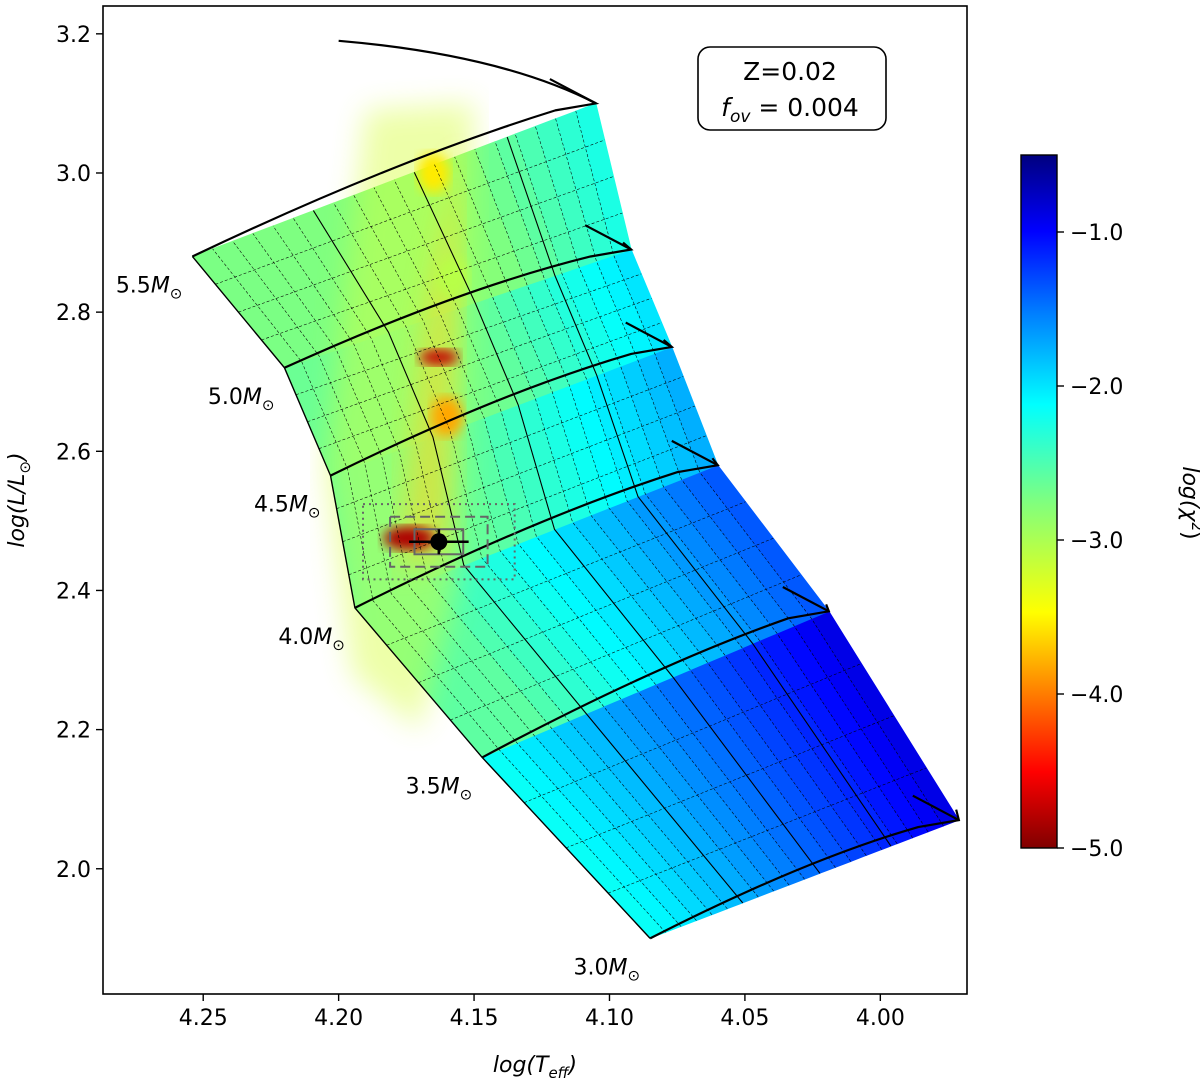 This screenshot has width=1200, height=1090. Describe the element at coordinates (73, 591) in the screenshot. I see `y-tick-label: 2.4` at that location.